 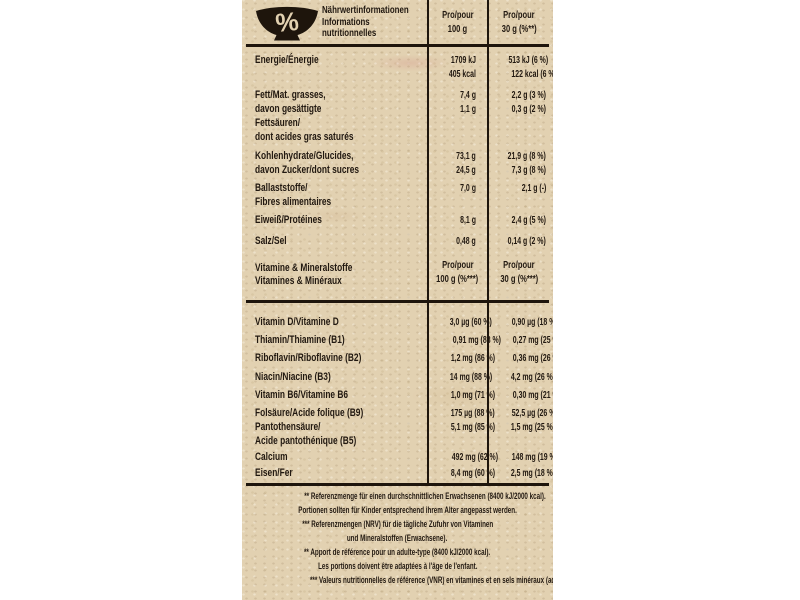 What do you see at coordinates (470, 322) in the screenshot?
I see `value-per-100g: 3,0 µg (60 %)` at bounding box center [470, 322].